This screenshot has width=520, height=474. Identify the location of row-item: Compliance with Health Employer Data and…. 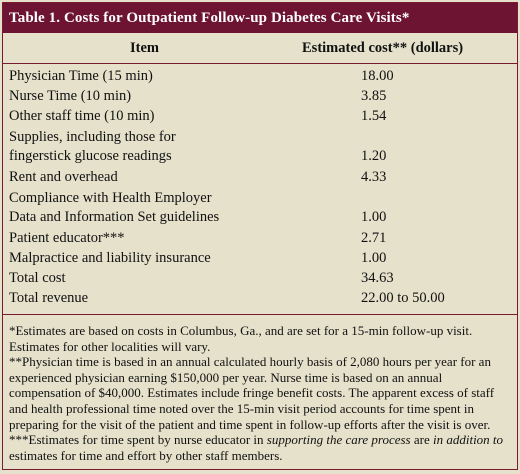
(148, 208).